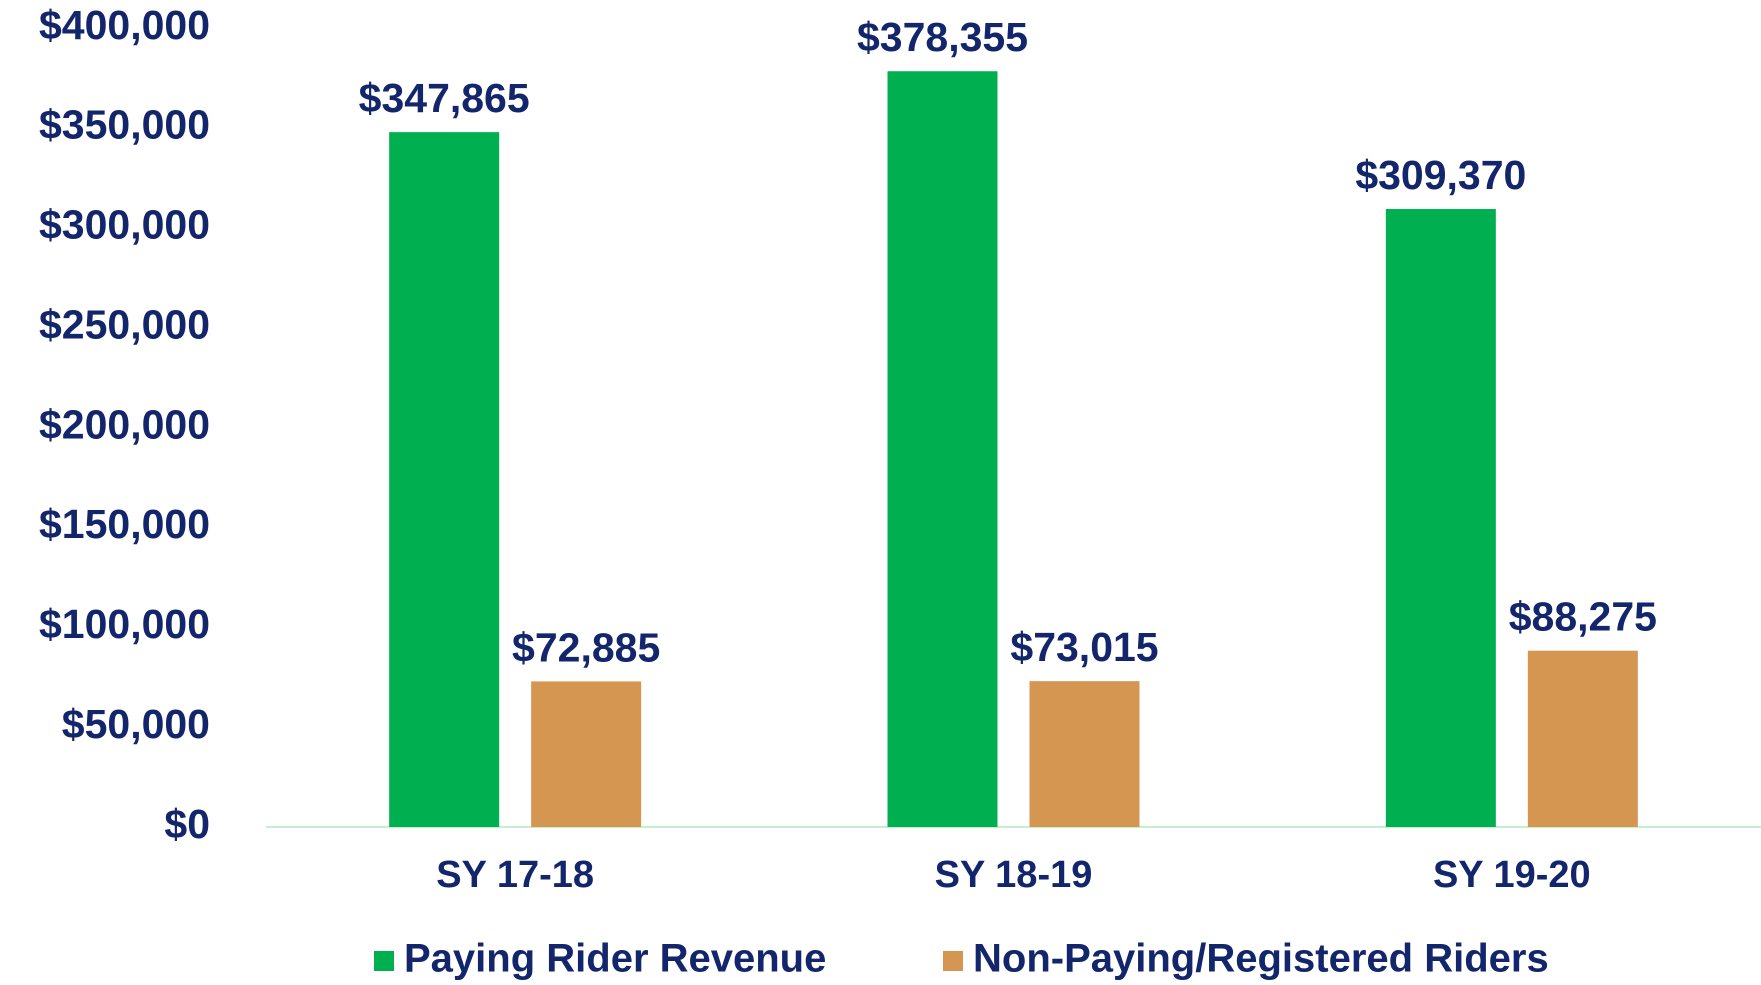 Image resolution: width=1761 pixels, height=985 pixels. Describe the element at coordinates (1014, 875) in the screenshot. I see `x-tick-label: SY 18-19` at that location.